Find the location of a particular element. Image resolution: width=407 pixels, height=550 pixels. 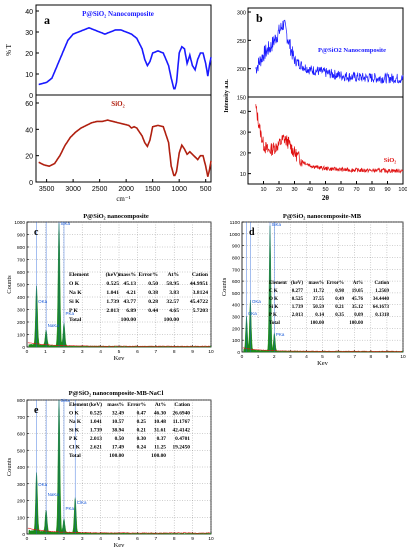

table-cell: 0.1318 is located at coordinates (382, 315).